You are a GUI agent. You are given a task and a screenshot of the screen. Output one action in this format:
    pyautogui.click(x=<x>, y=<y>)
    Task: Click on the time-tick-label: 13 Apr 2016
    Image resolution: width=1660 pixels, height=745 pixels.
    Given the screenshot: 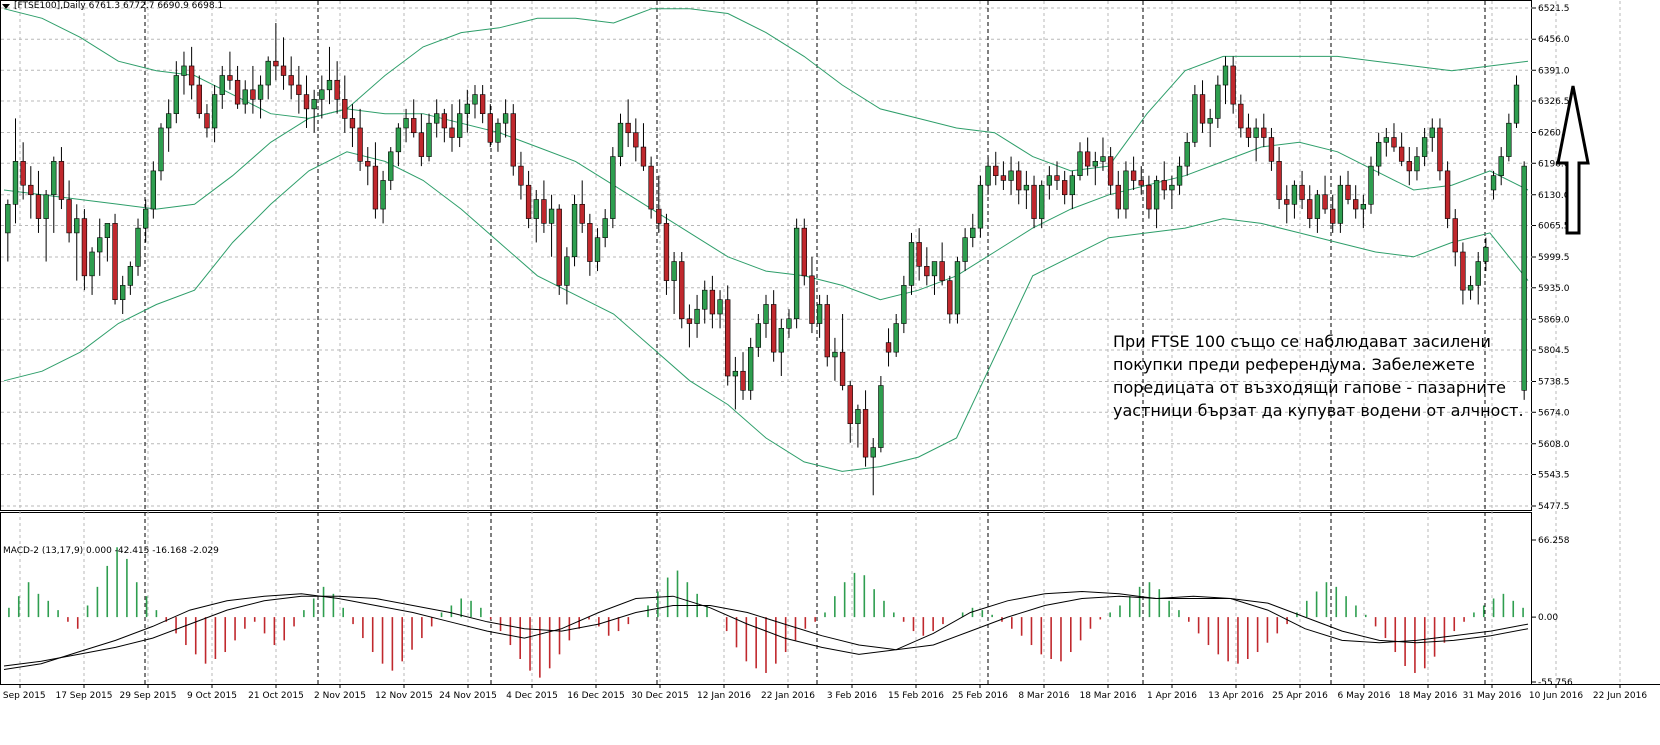 What is the action you would take?
    pyautogui.click(x=1236, y=696)
    